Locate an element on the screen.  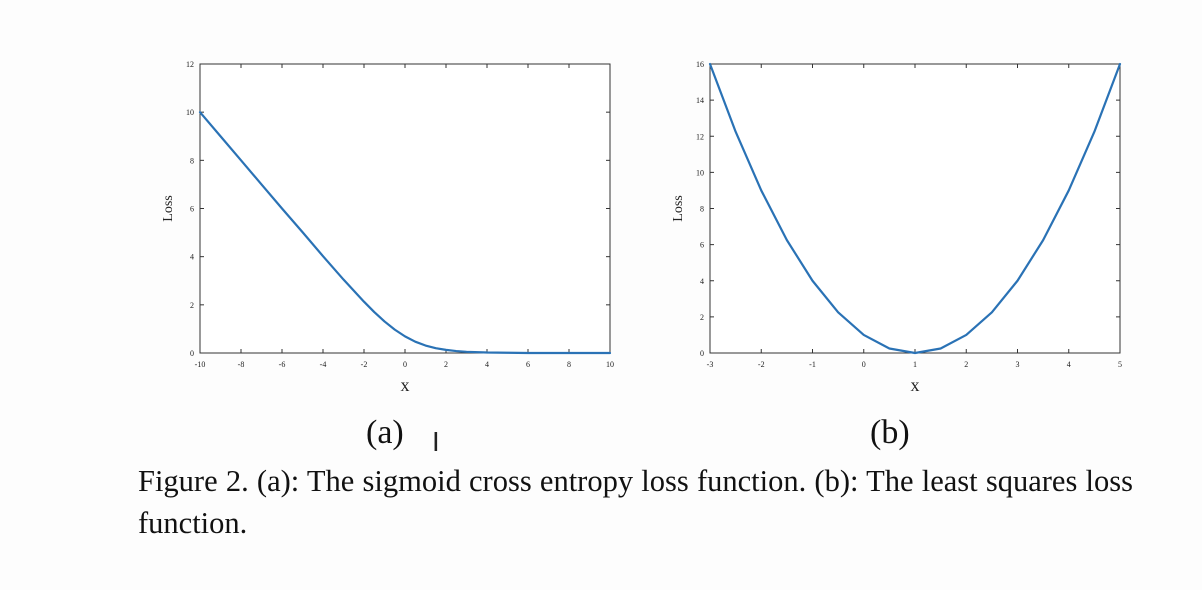
x-tick-label: 3 is located at coordinates (1018, 364).